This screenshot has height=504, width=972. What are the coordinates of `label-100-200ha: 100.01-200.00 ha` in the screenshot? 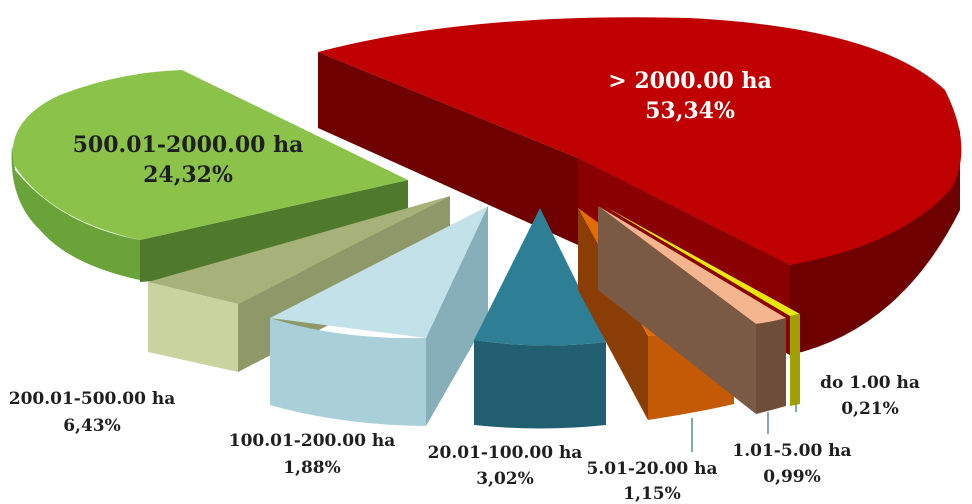 It's located at (312, 441).